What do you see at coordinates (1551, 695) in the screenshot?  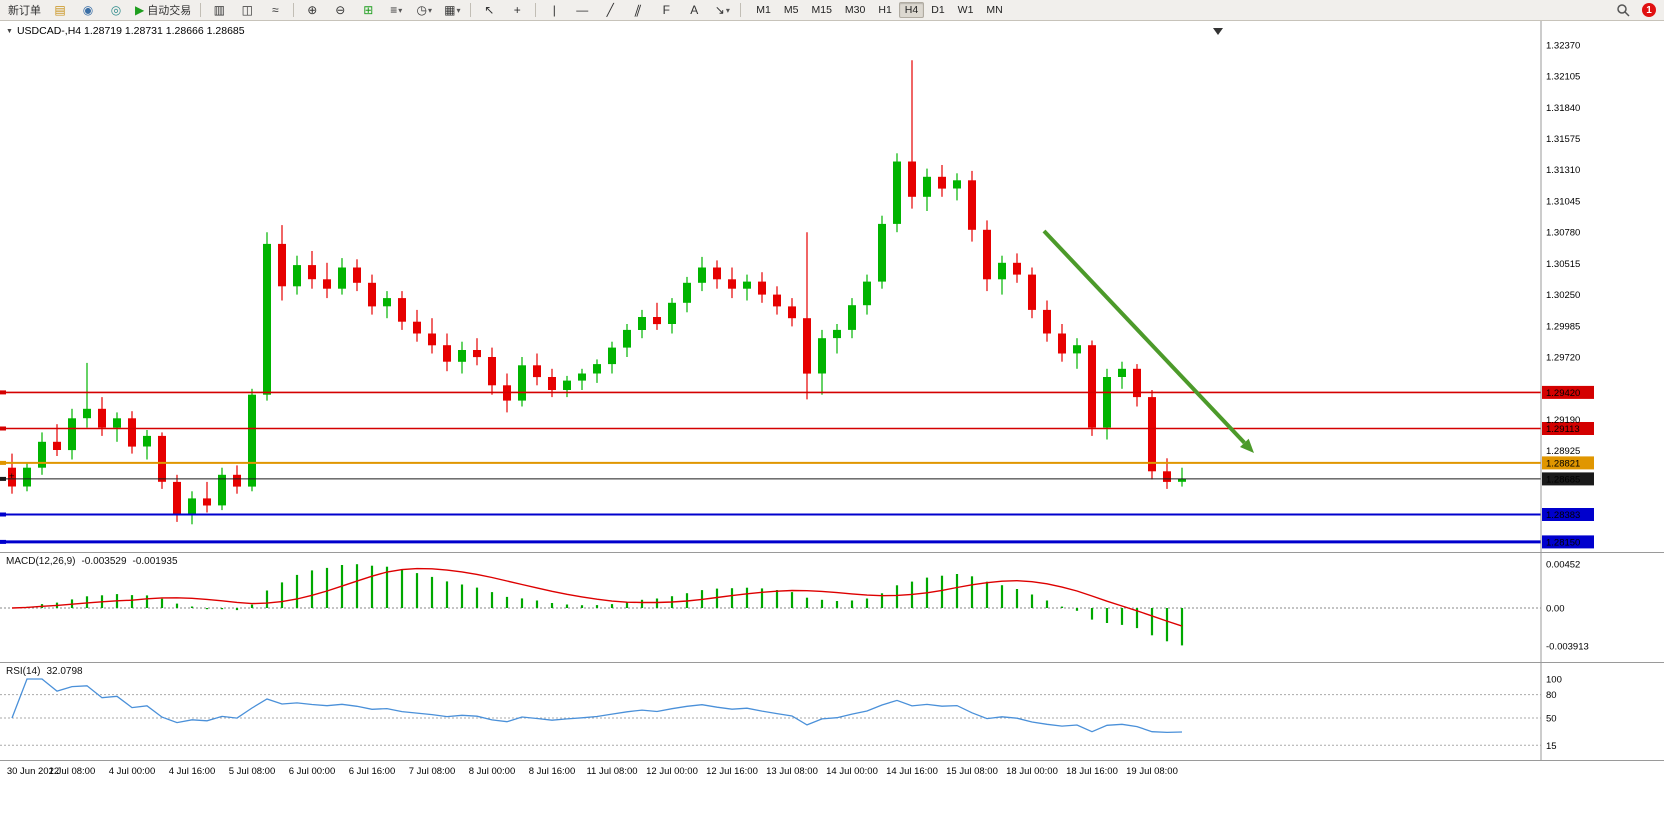 I see `svg-text: 80` at bounding box center [1551, 695].